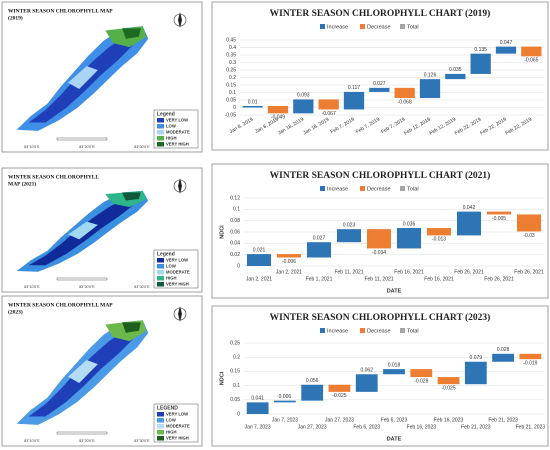 This screenshot has width=550, height=450. What do you see at coordinates (430, 75) in the screenshot?
I see `data-label: 0.126` at bounding box center [430, 75].